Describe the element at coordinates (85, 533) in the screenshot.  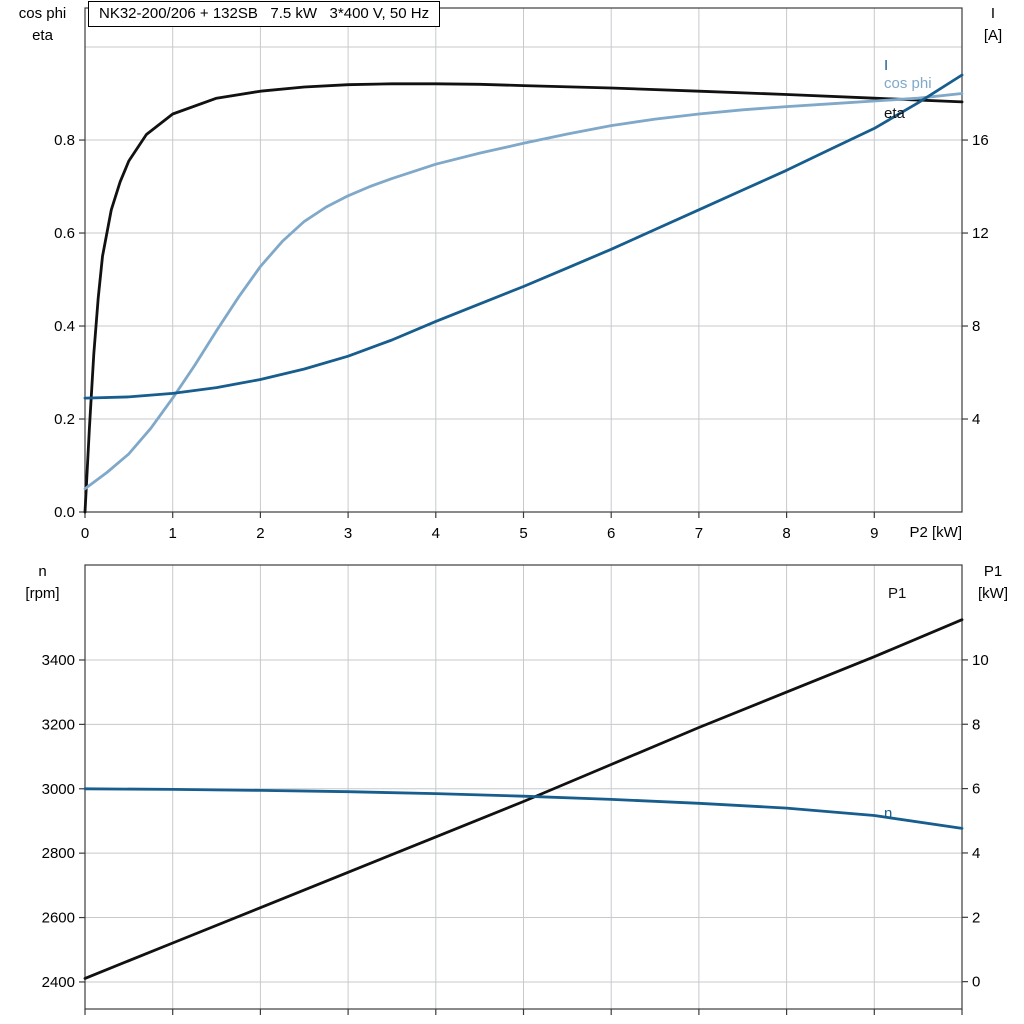
I see `x-axis-tick-label: 0` at that location.